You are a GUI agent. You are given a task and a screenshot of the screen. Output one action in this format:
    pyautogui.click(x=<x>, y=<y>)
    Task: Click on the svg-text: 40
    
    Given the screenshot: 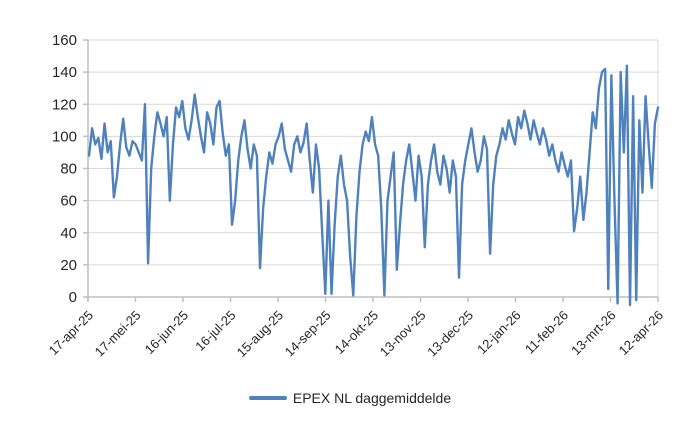 What is the action you would take?
    pyautogui.click(x=68, y=233)
    